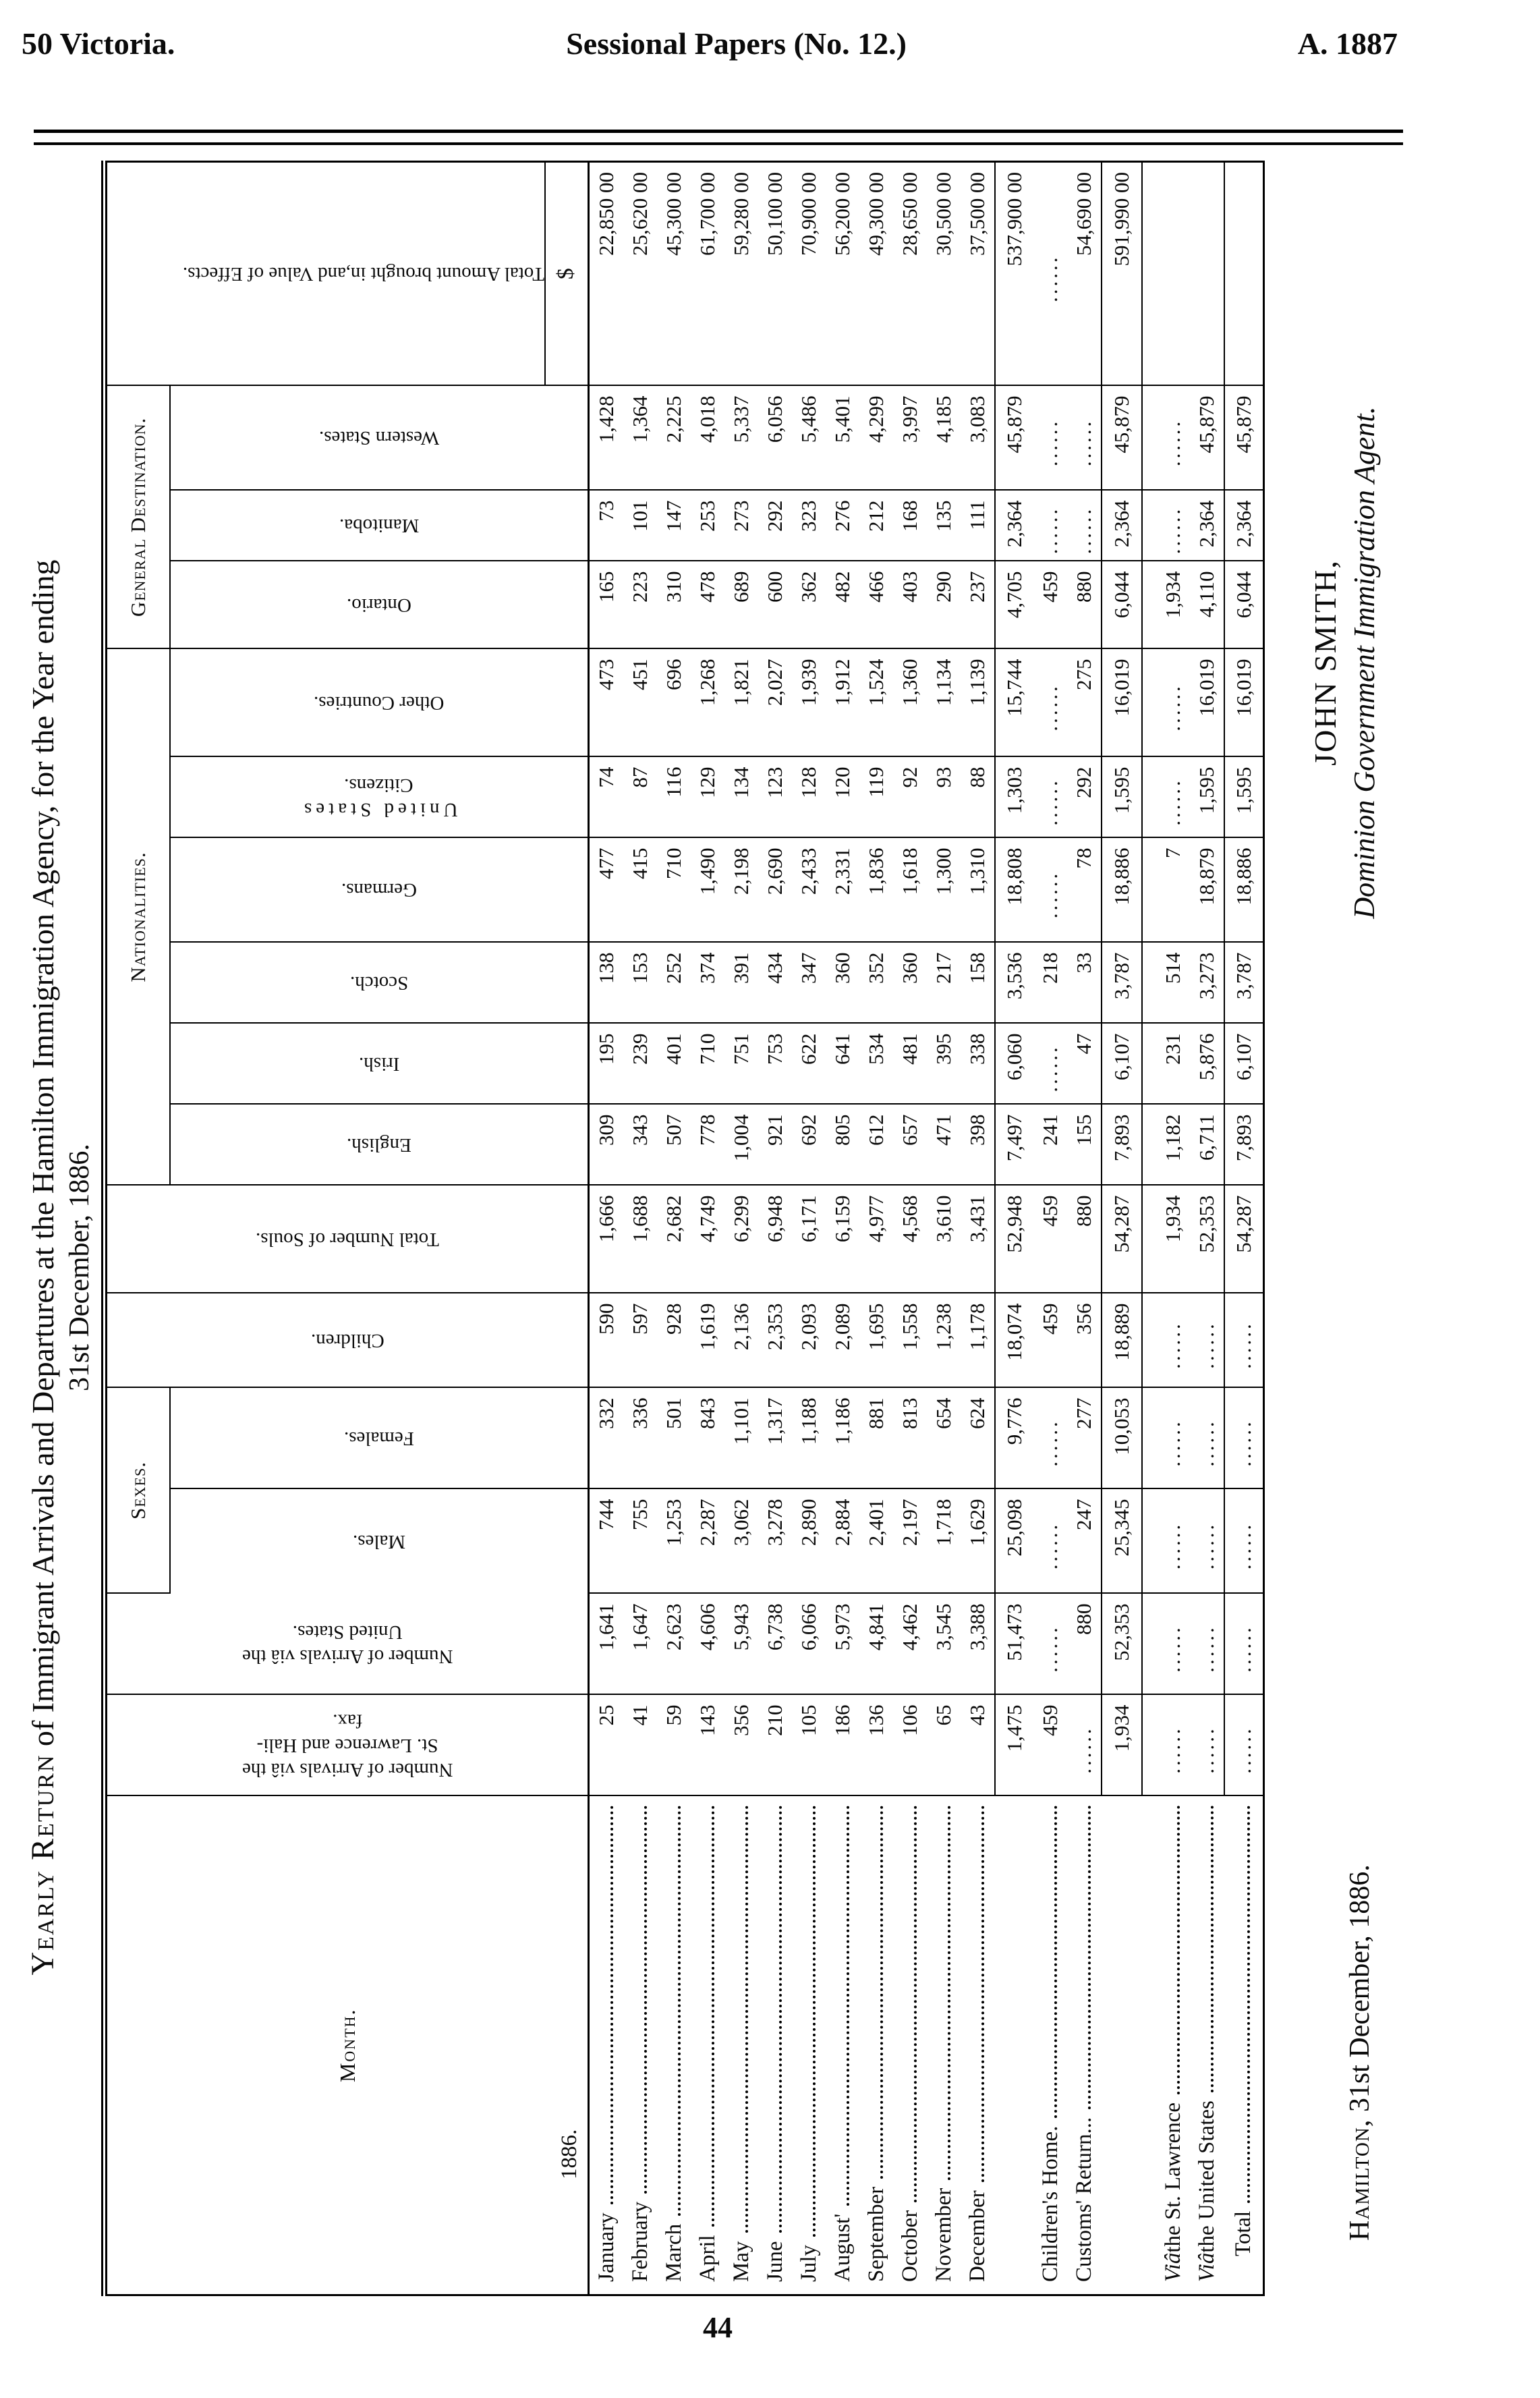 The height and width of the screenshot is (2398, 1540). What do you see at coordinates (876, 1145) in the screenshot?
I see `data-cell: 612` at bounding box center [876, 1145].